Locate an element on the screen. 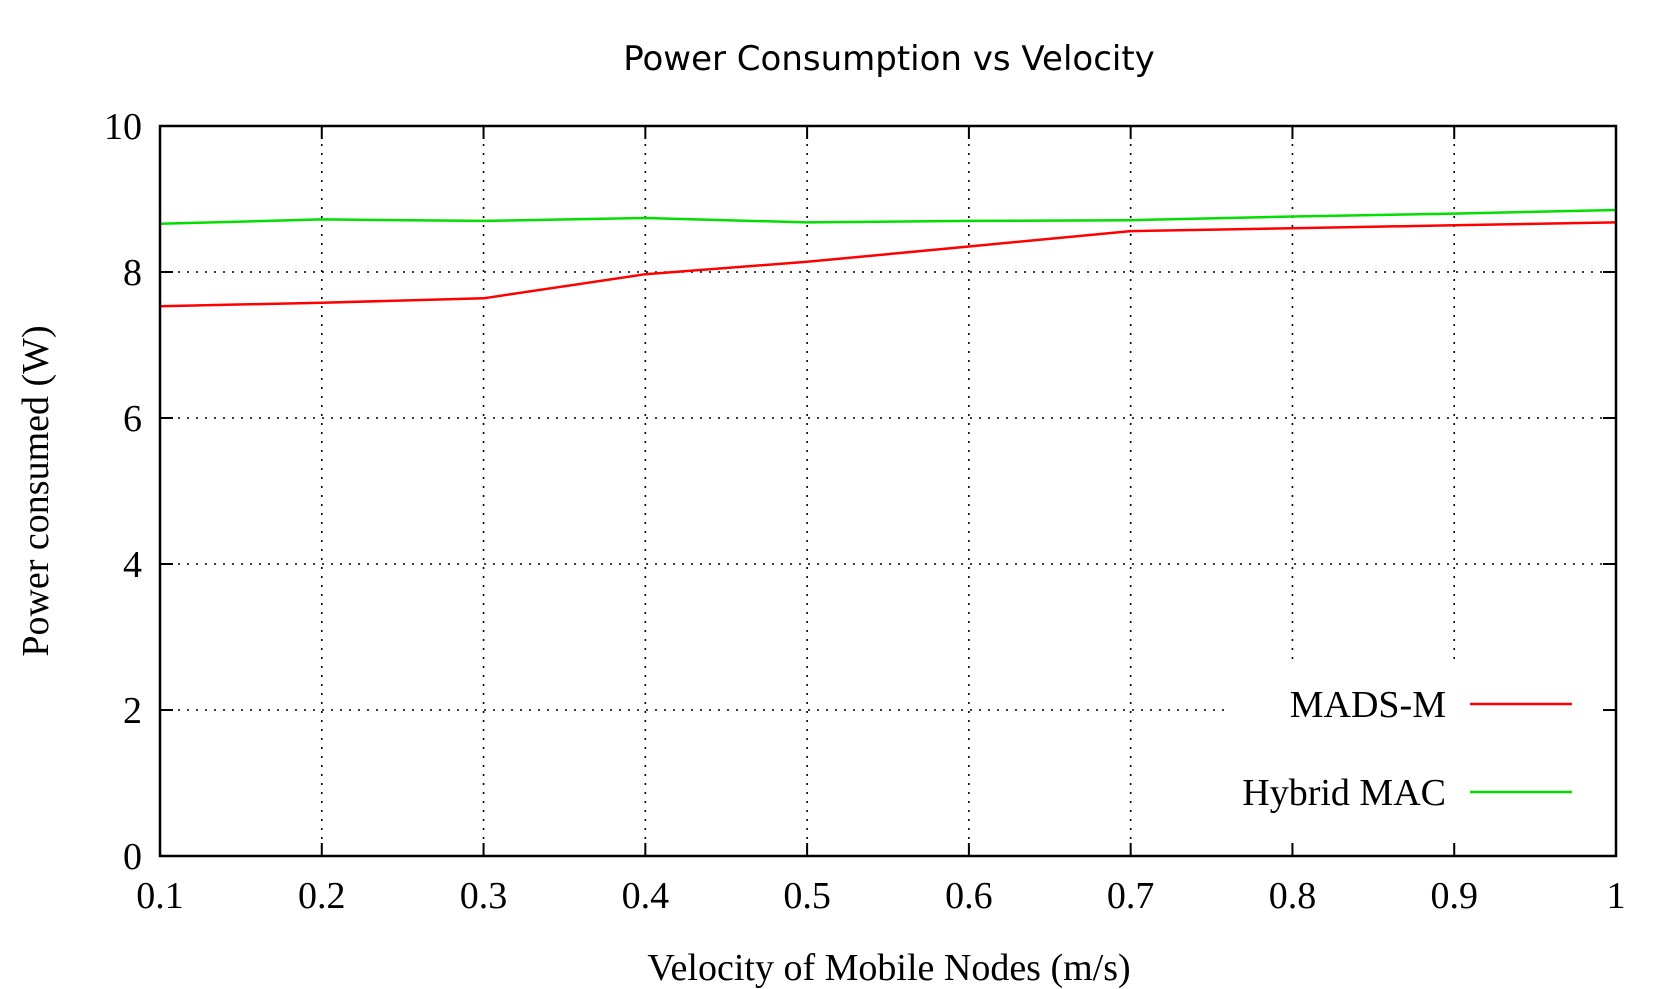 The width and height of the screenshot is (1660, 989). x-tick-label: 0.1 is located at coordinates (160, 896).